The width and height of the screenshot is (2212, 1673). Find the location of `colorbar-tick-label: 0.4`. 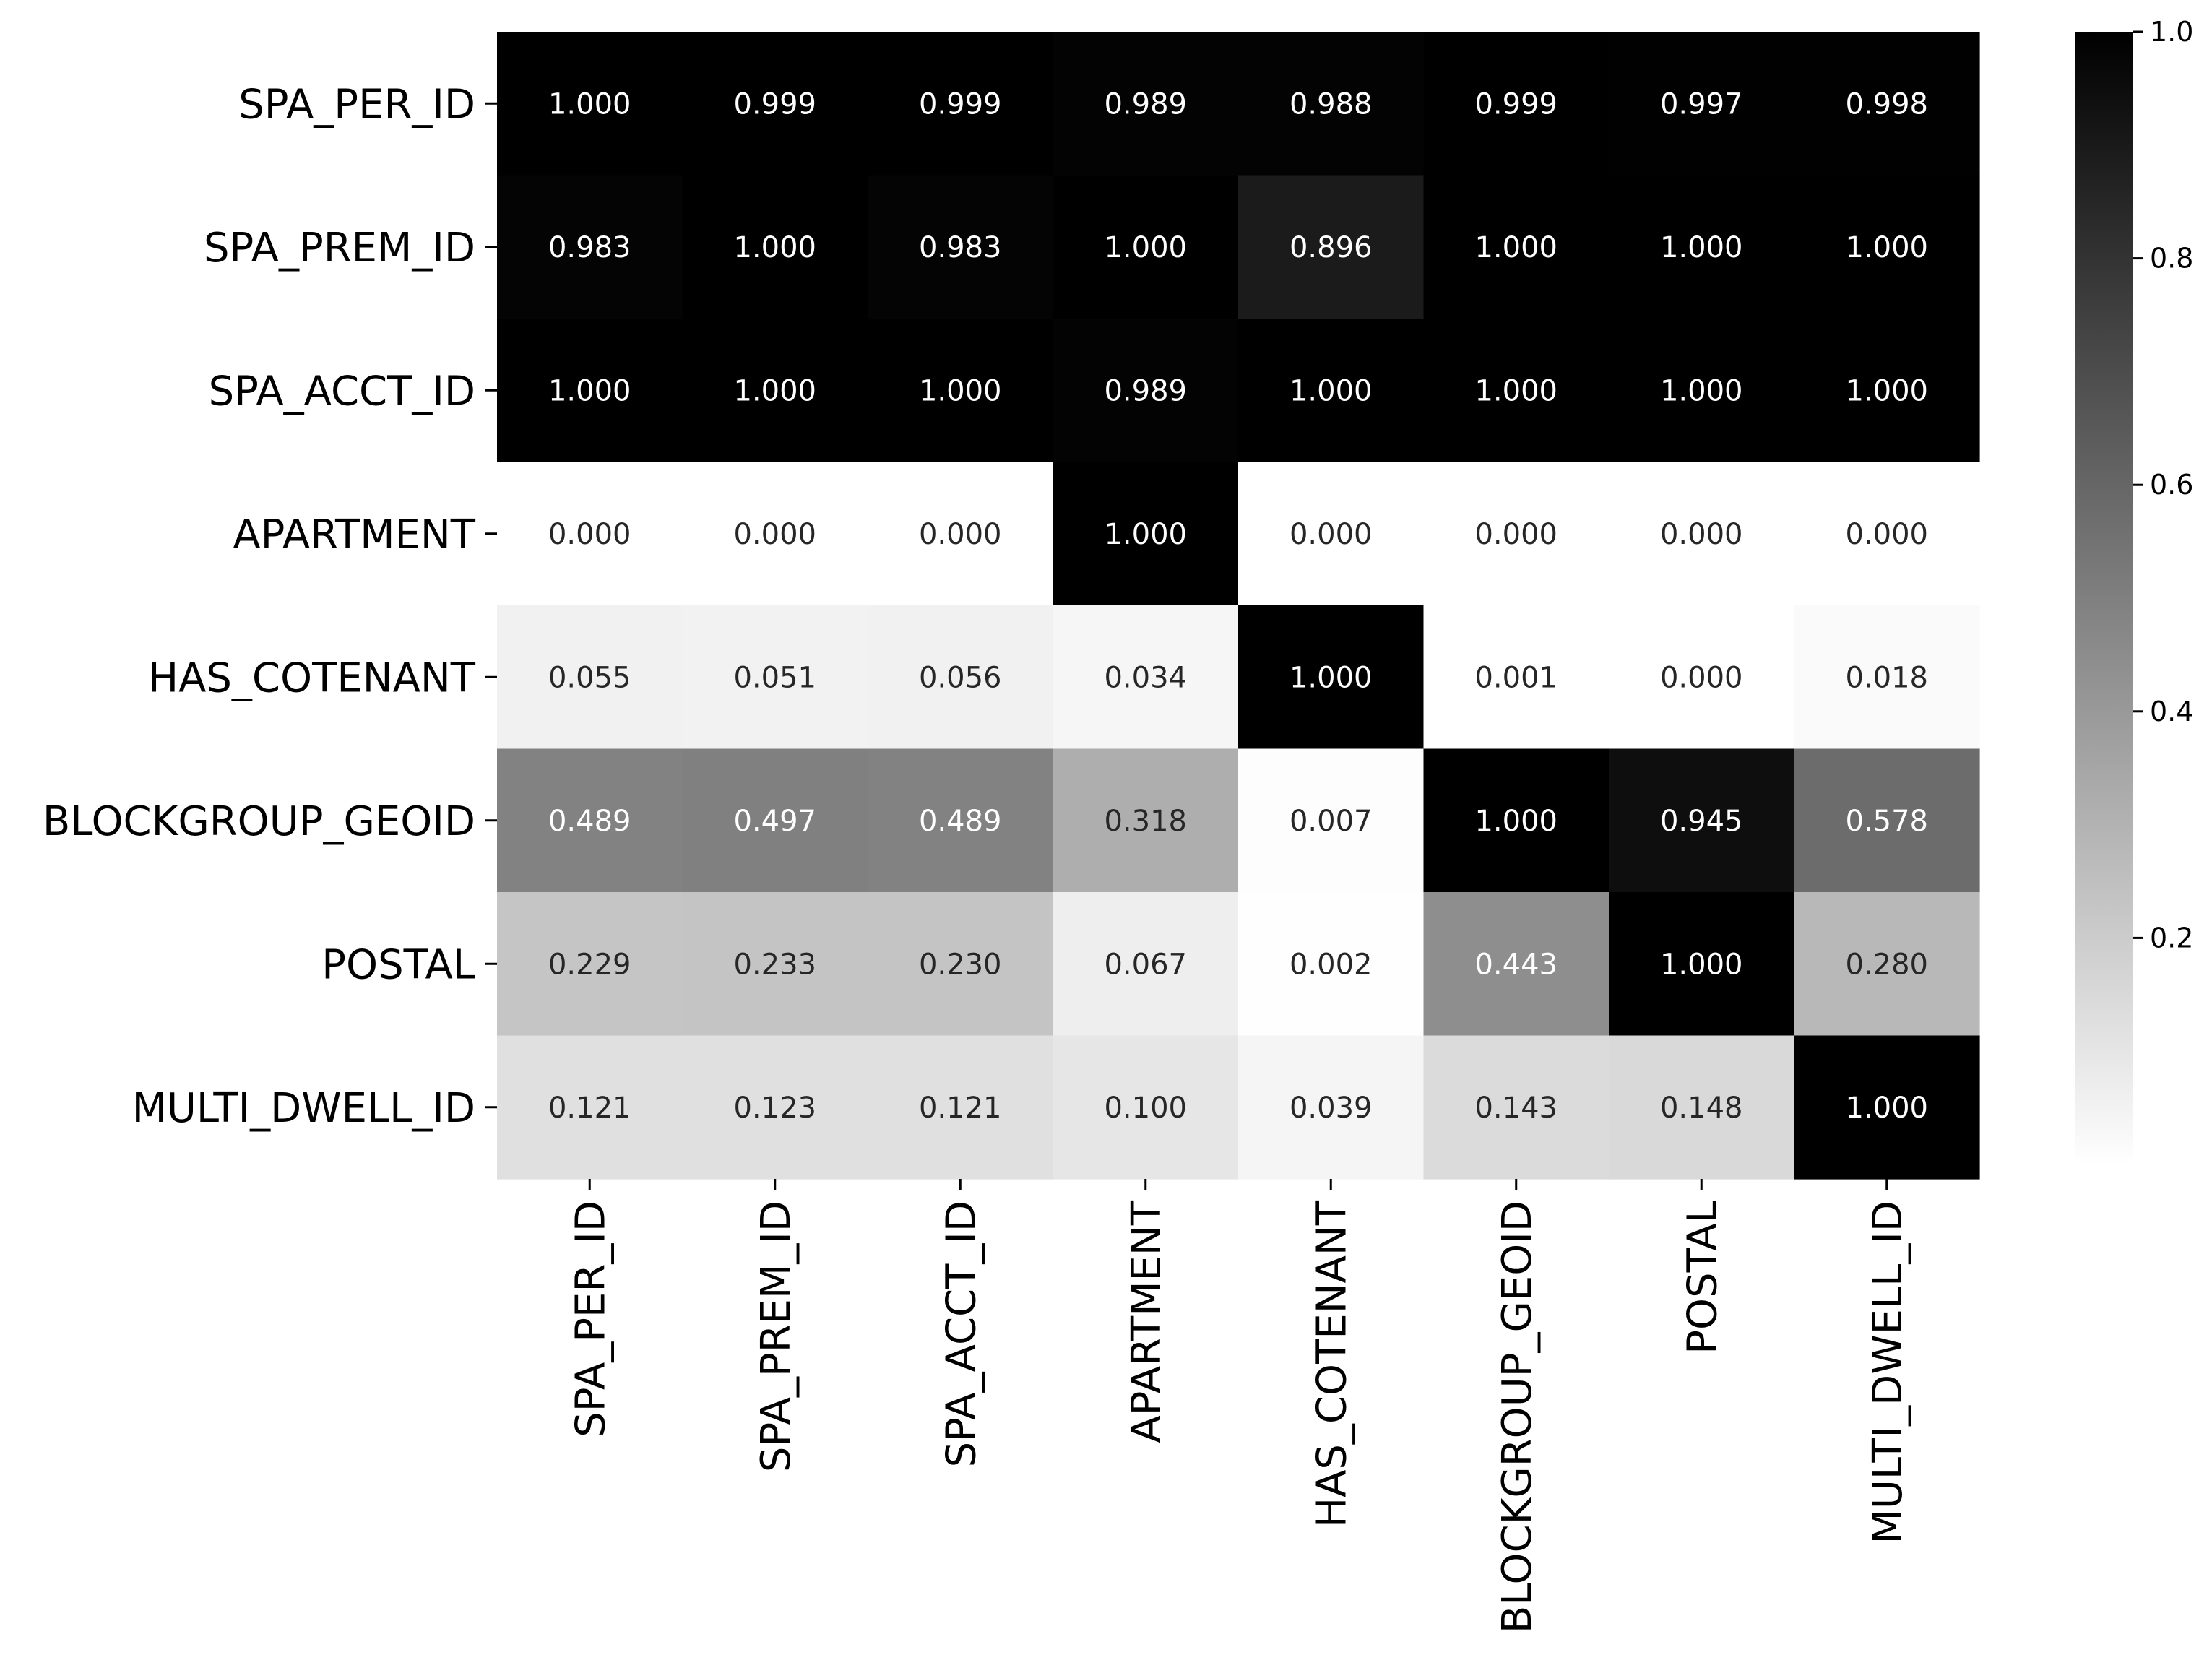

colorbar-tick-label: 0.4 is located at coordinates (2171, 711).